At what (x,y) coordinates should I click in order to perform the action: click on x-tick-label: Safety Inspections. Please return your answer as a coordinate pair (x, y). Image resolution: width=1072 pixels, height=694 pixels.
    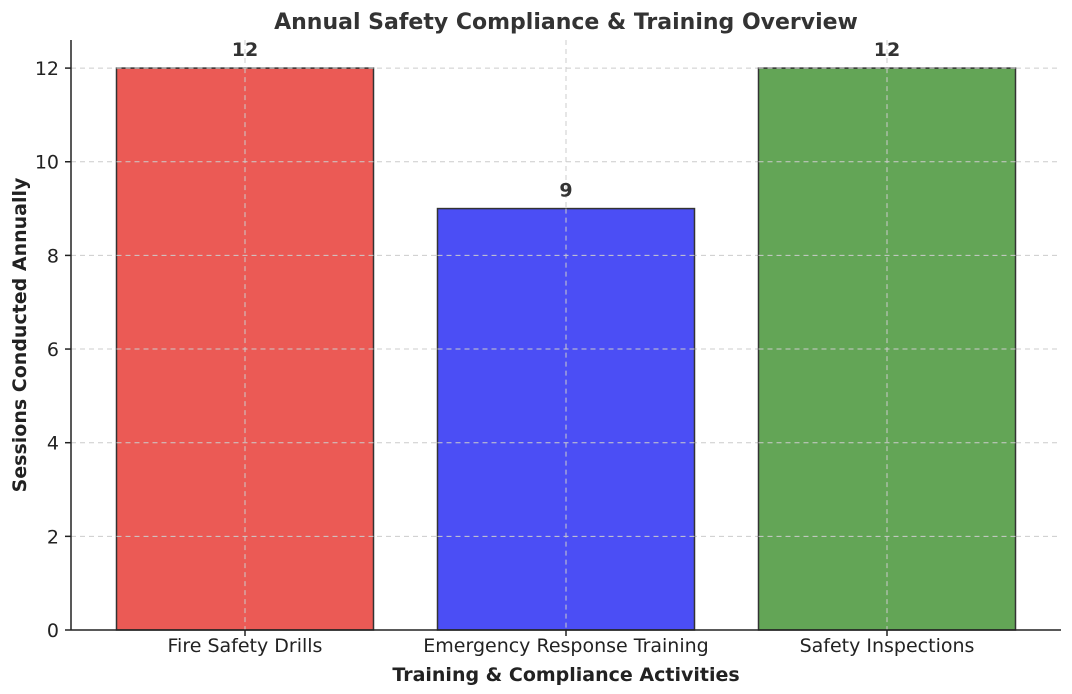
    Looking at the image, I should click on (887, 646).